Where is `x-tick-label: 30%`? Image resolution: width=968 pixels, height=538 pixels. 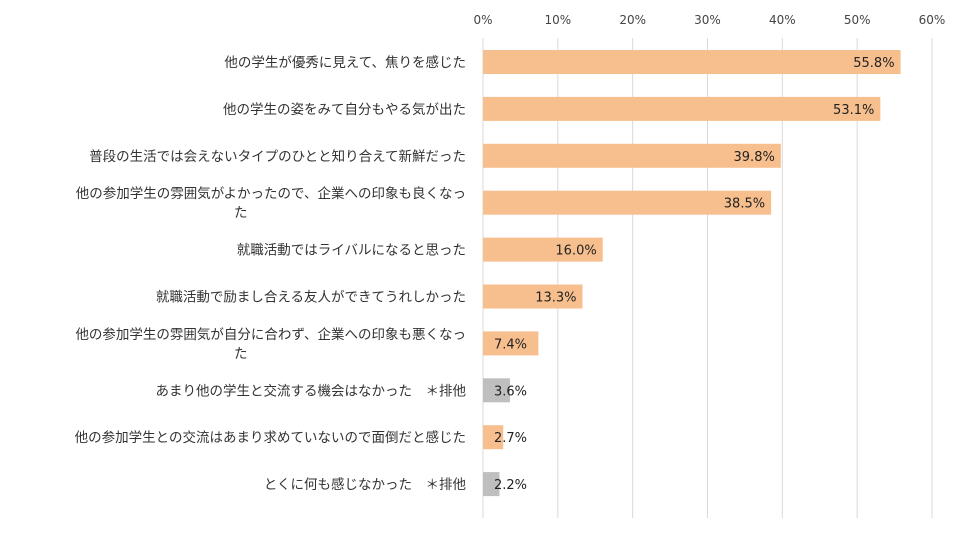 x-tick-label: 30% is located at coordinates (707, 20).